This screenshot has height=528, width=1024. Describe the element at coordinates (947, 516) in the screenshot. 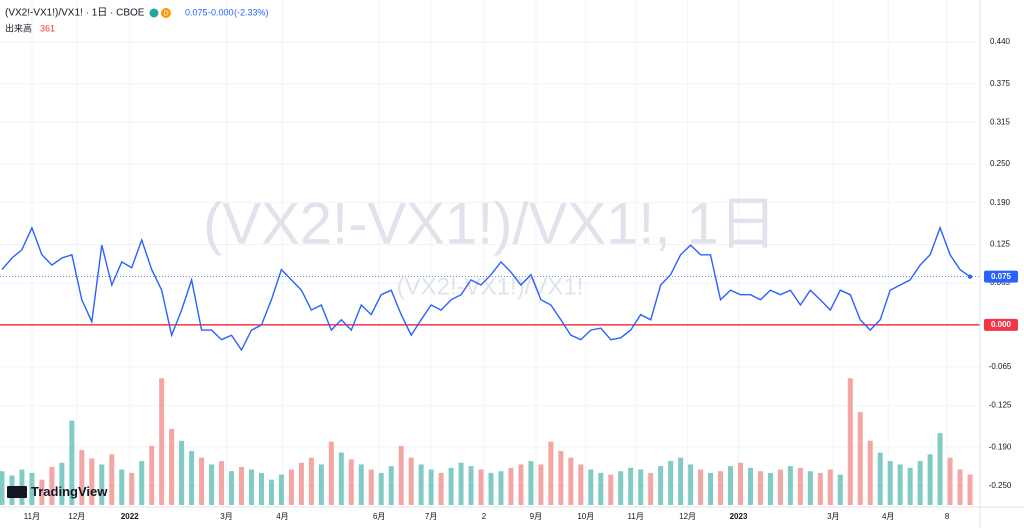

I see `x-tick-label: 8` at that location.